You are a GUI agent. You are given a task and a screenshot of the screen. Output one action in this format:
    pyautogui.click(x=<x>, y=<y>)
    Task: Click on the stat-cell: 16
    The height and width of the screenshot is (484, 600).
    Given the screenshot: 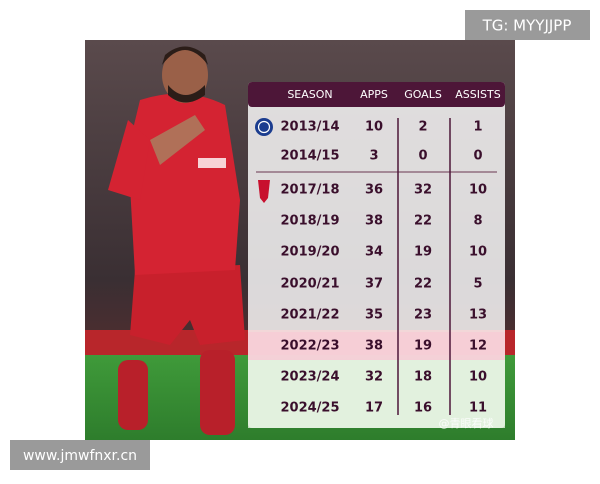 What is the action you would take?
    pyautogui.click(x=423, y=408)
    